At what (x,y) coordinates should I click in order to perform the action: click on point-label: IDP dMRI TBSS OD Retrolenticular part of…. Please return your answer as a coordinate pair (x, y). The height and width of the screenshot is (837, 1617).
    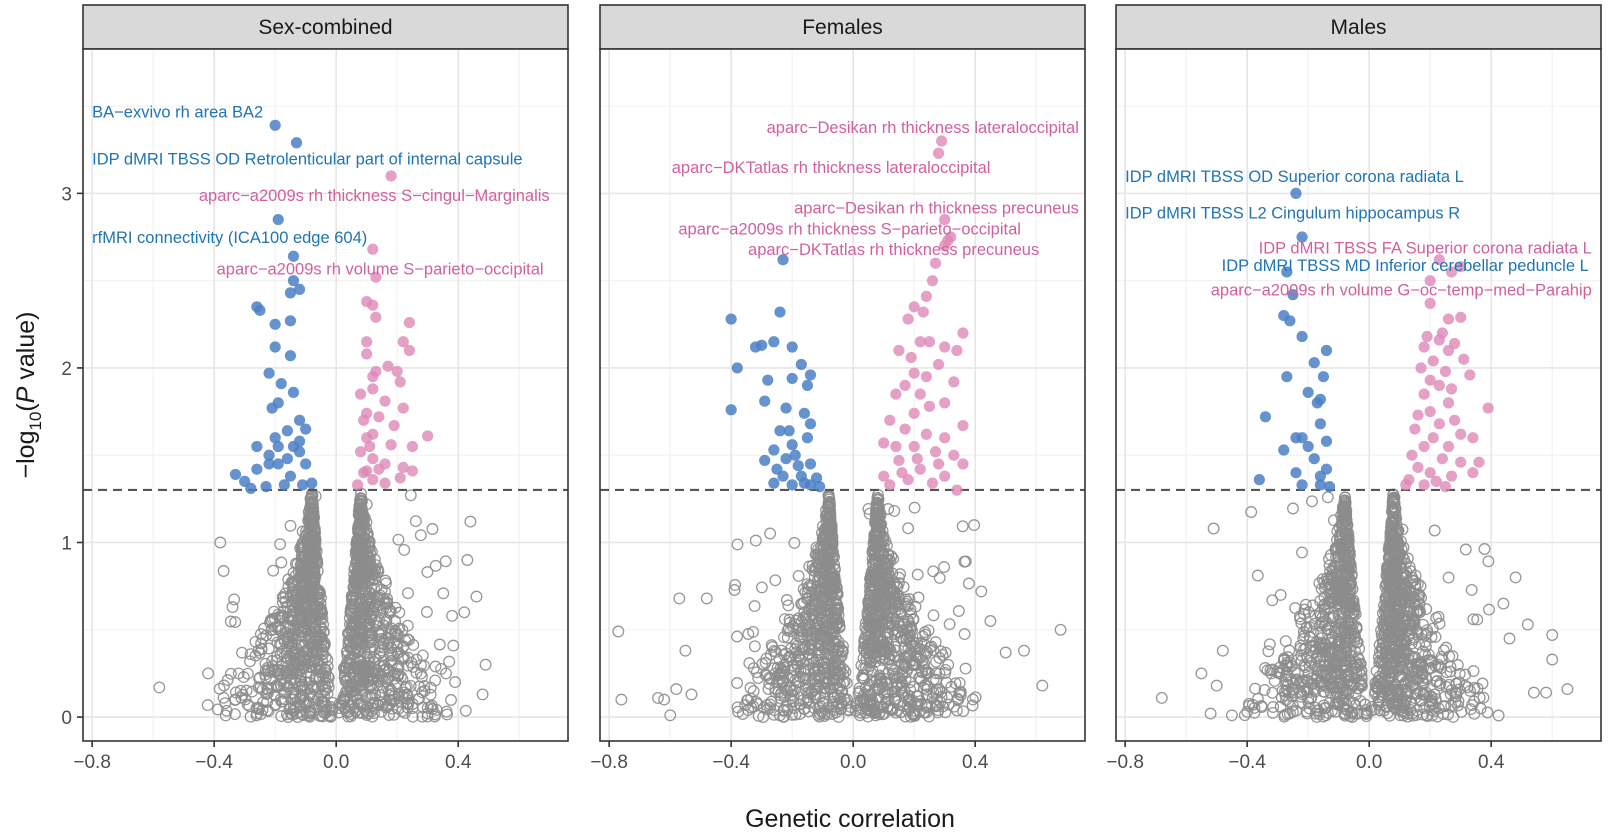
    Looking at the image, I should click on (307, 159).